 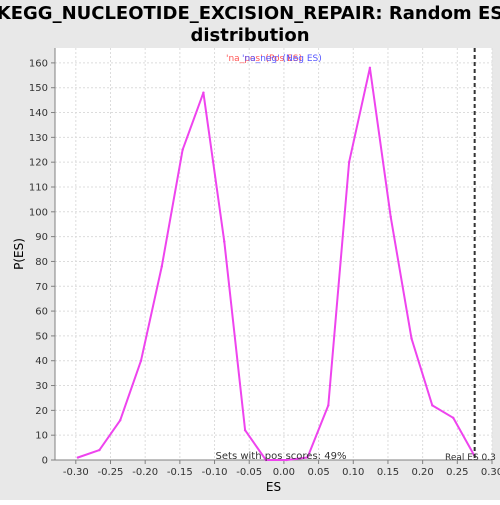 What do you see at coordinates (318, 472) in the screenshot?
I see `x-tick-label: 0.05` at bounding box center [318, 472].